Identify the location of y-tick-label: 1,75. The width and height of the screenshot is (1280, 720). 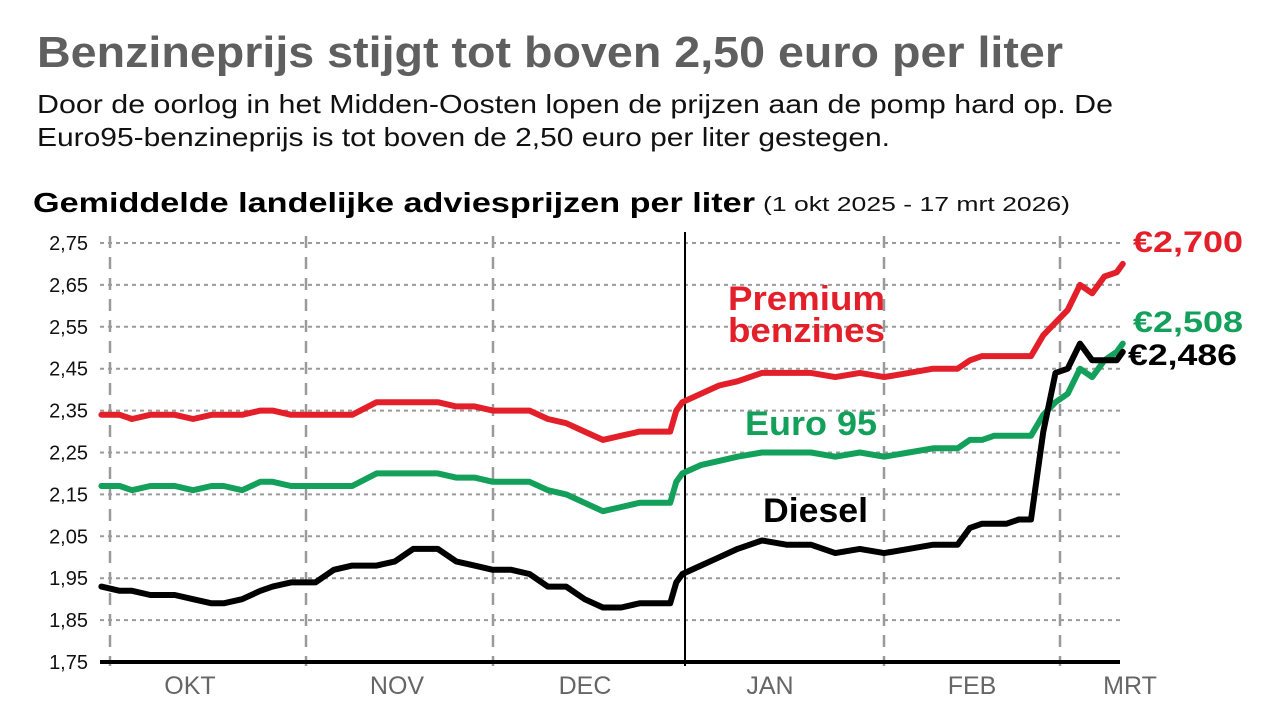
(68, 663).